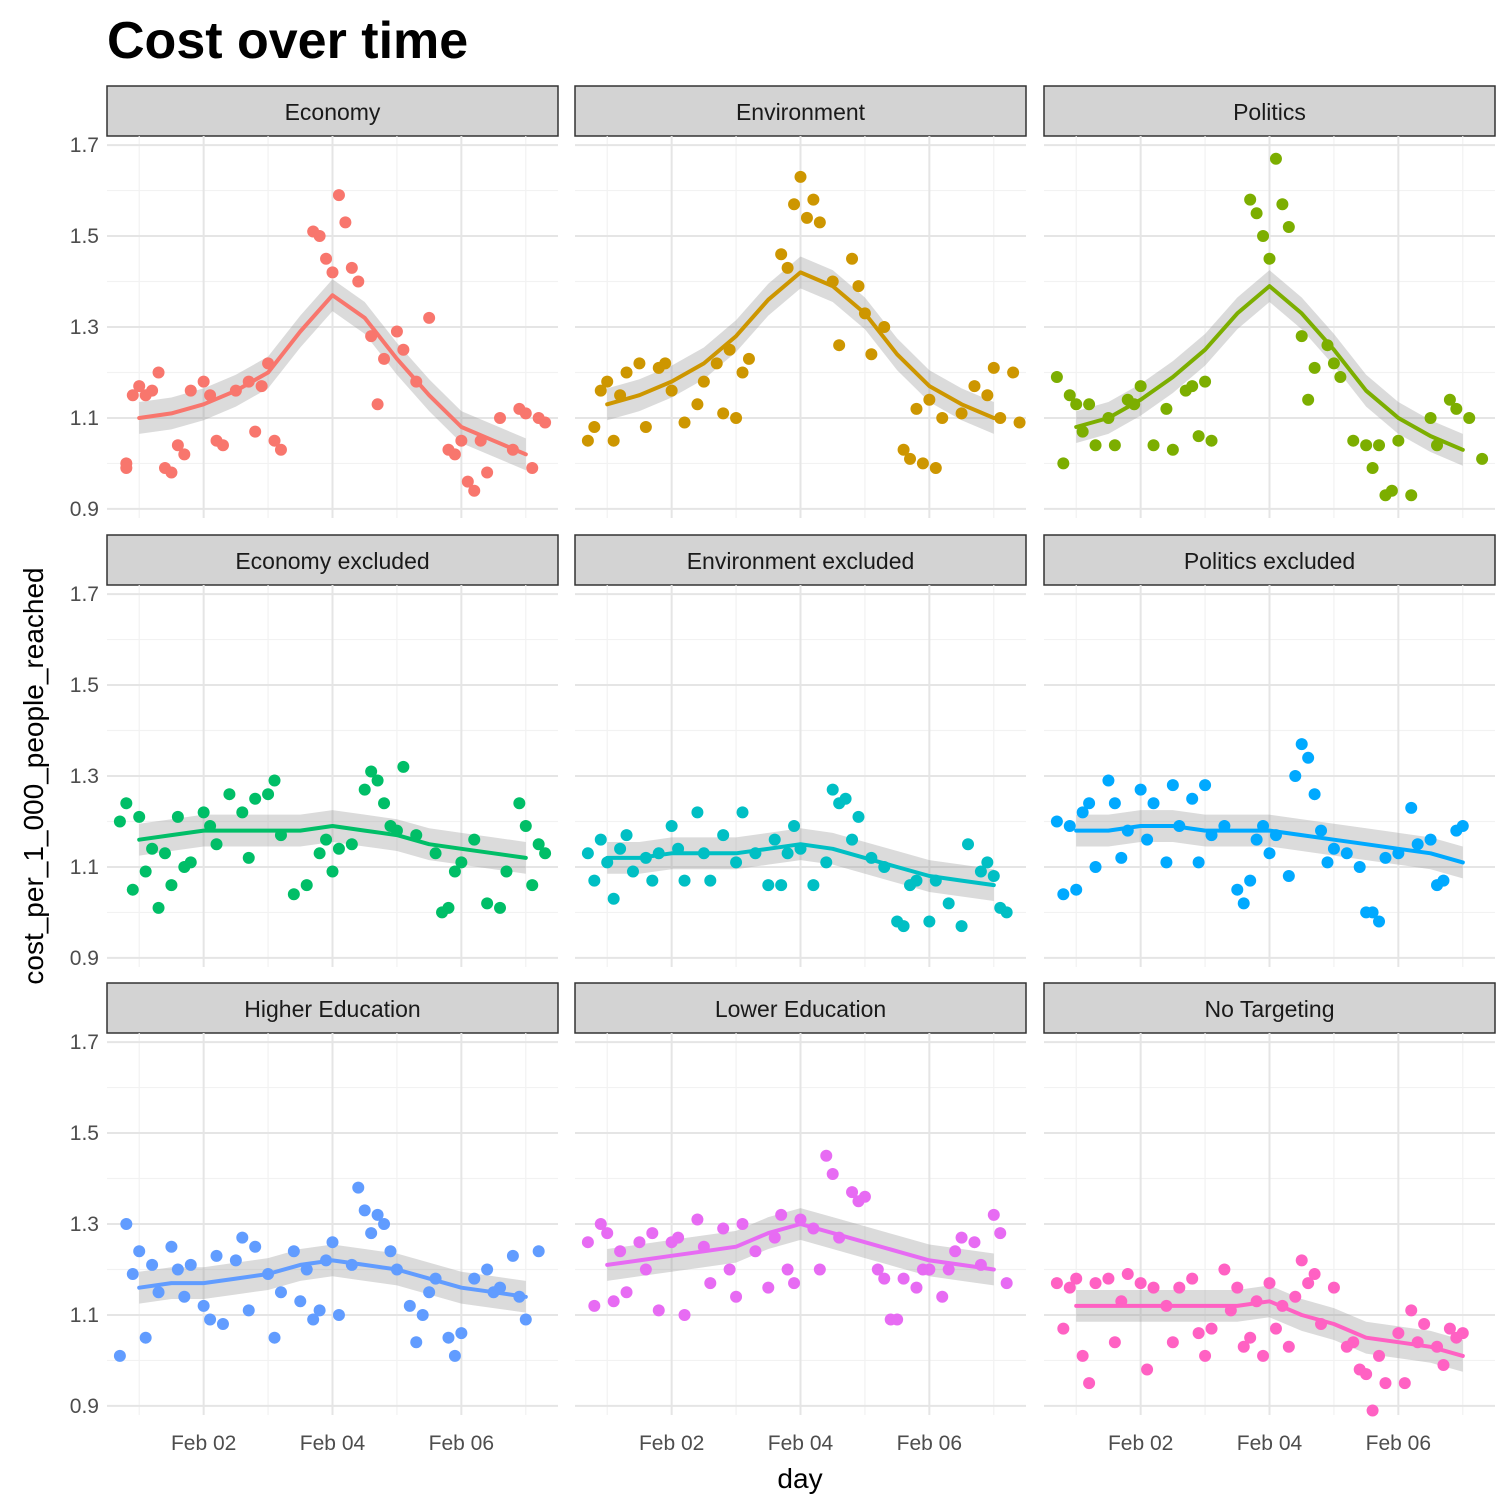  What do you see at coordinates (84, 1042) in the screenshot?
I see `y-tick-label: 1.7` at bounding box center [84, 1042].